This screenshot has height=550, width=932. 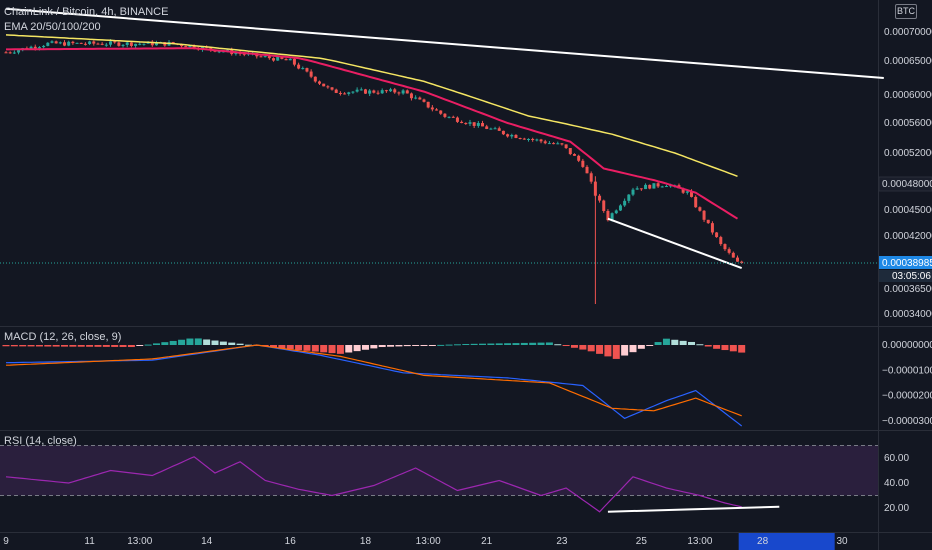 I want to click on price-tick-label: 0.00070000, so click(x=908, y=32).